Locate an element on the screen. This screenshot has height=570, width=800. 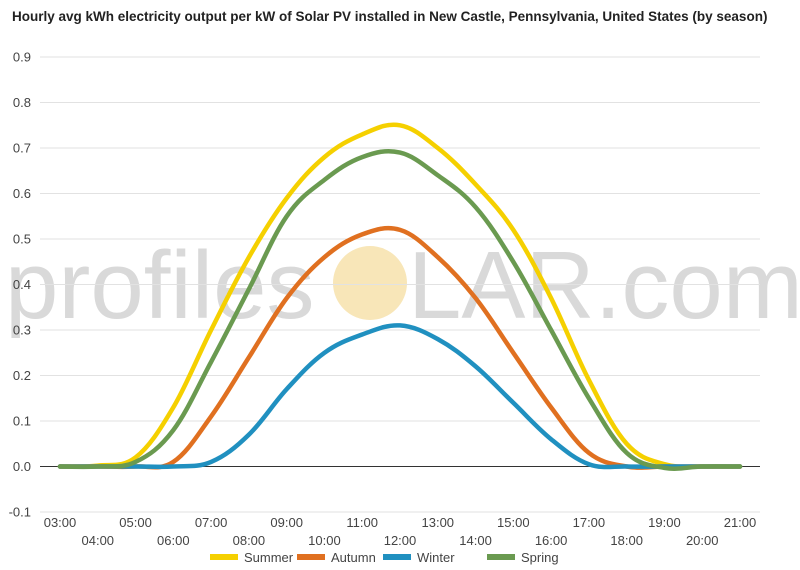
x-tick-label: 11:00 is located at coordinates (362, 522).